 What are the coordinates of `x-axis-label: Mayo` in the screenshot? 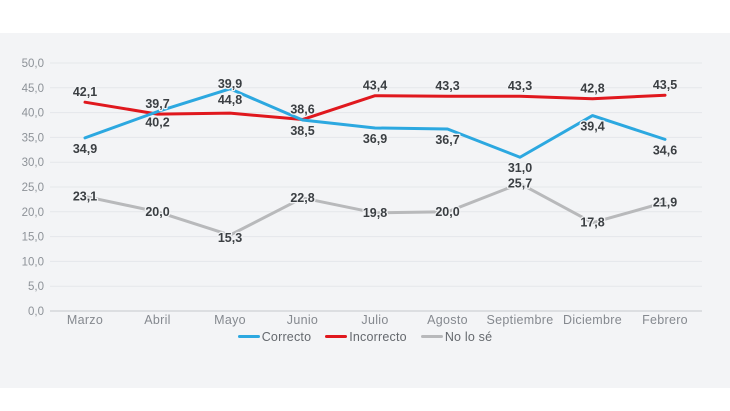 It's located at (230, 320).